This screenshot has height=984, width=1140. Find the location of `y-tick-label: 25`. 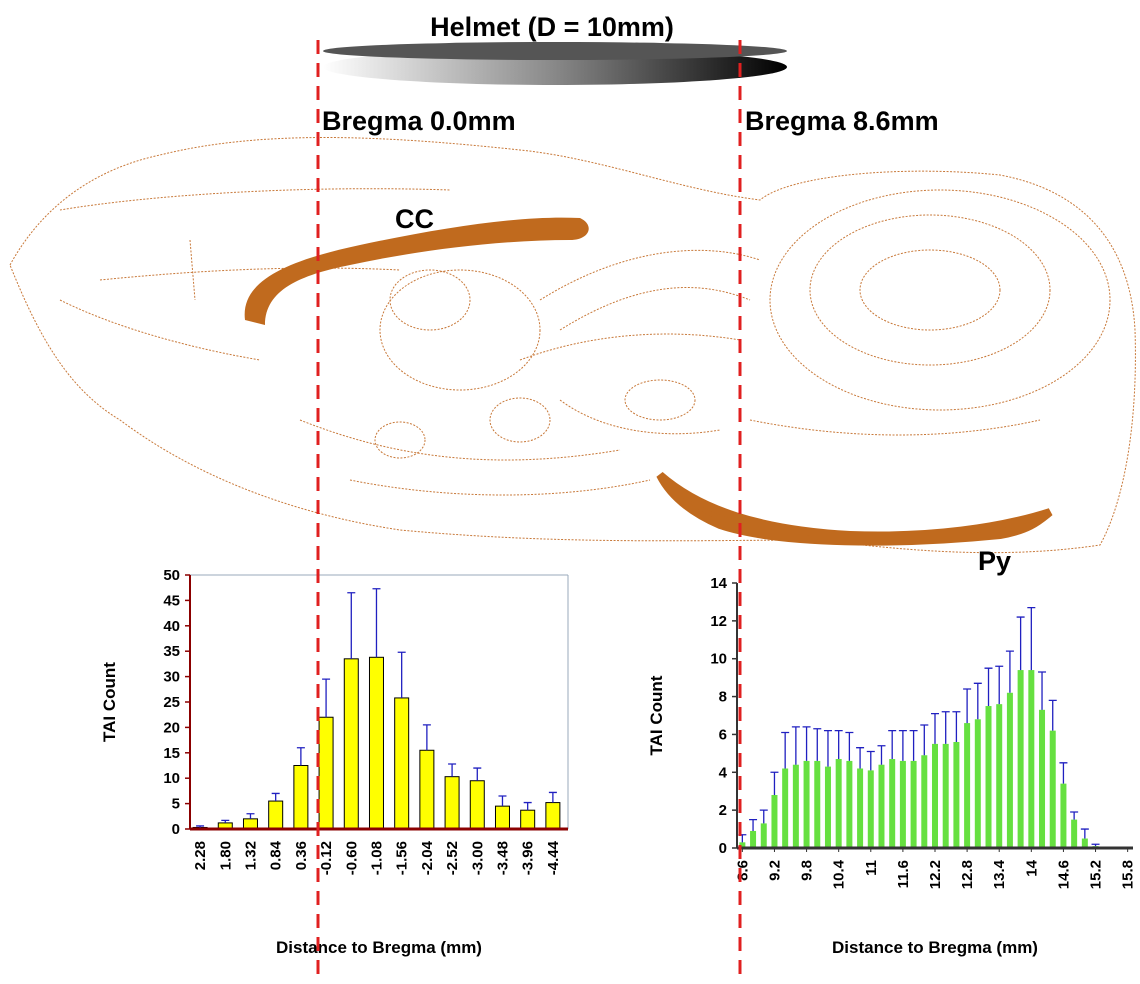

y-tick-label: 25 is located at coordinates (171, 702).